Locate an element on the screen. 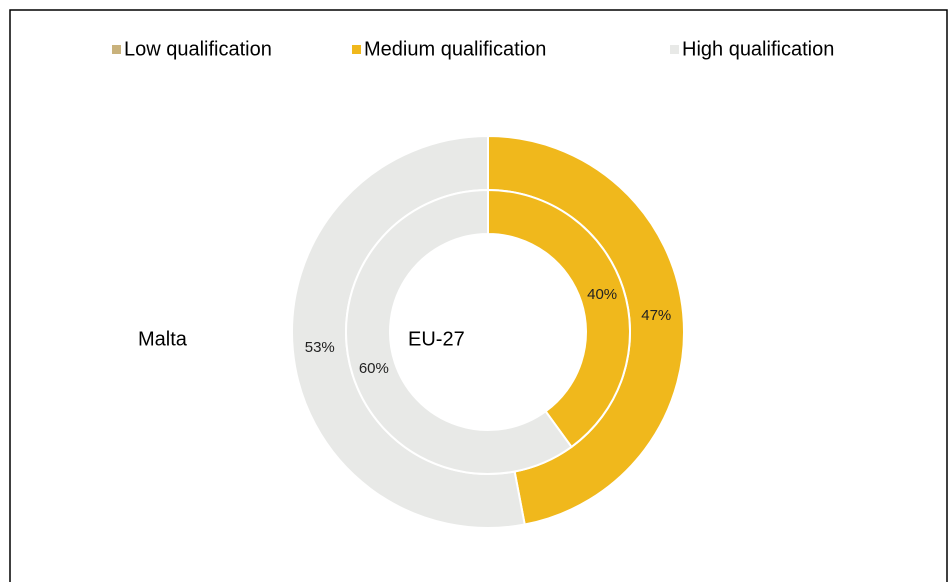 The height and width of the screenshot is (582, 950). data-label: 47% is located at coordinates (656, 315).